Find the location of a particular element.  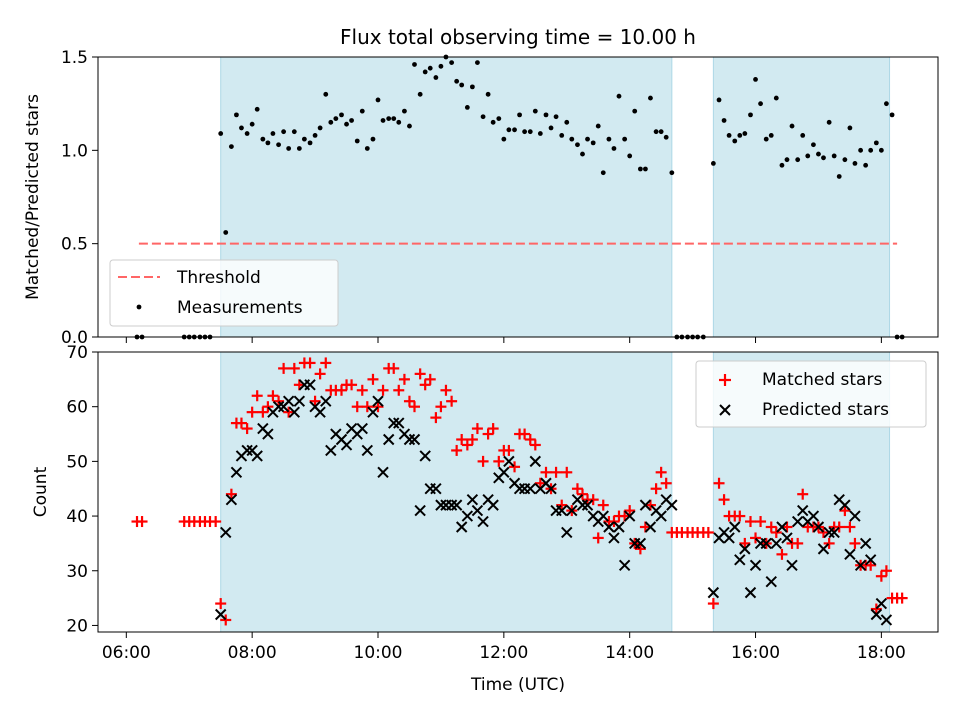

x-tick-label: 18:00 is located at coordinates (881, 653).